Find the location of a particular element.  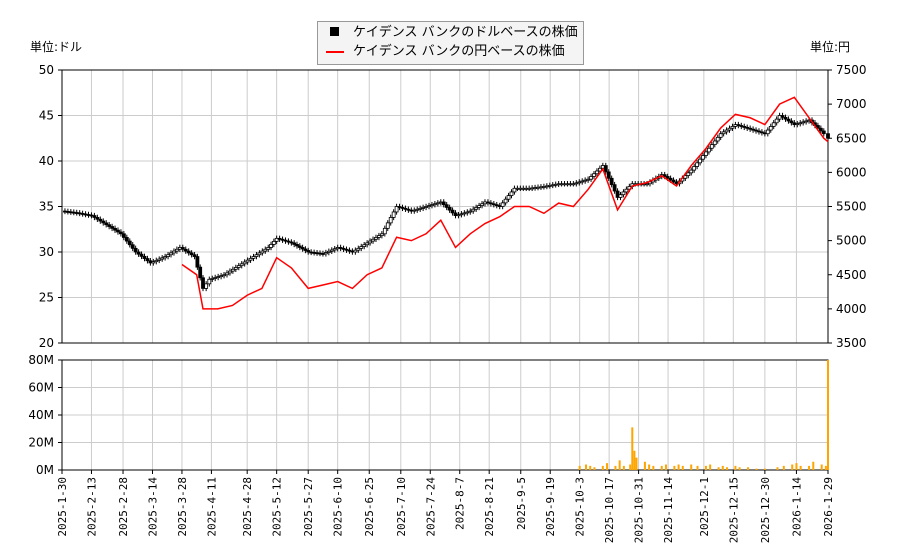

x-tick-label: 2026-1-14 is located at coordinates (796, 507).